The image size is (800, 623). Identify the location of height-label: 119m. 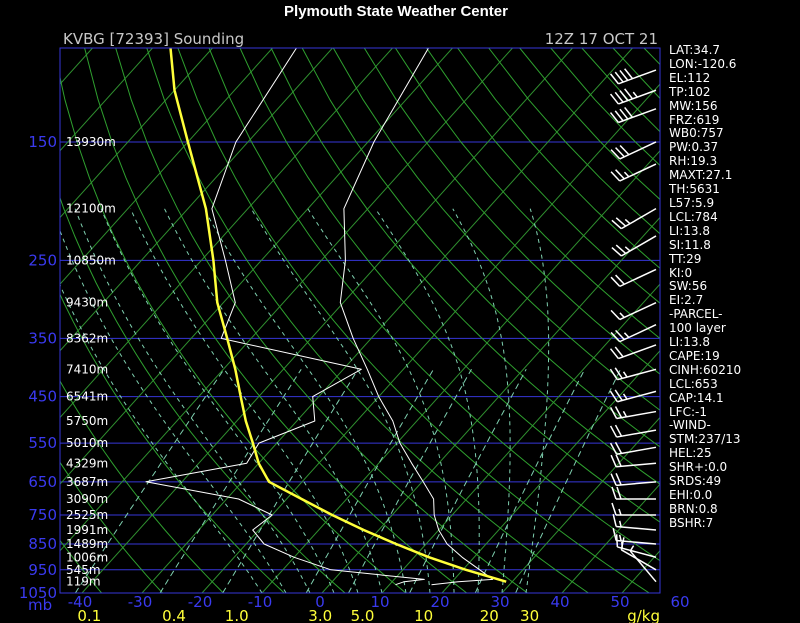
(83, 582).